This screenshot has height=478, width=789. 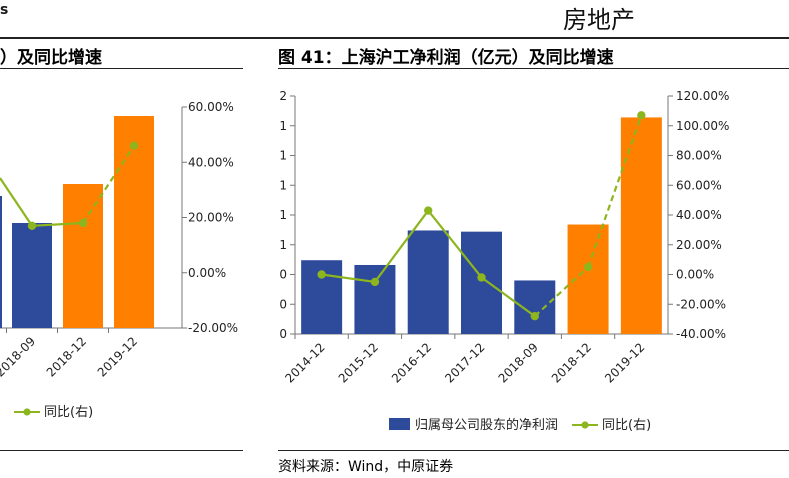 What do you see at coordinates (283, 96) in the screenshot?
I see `right-left-tick-label: 2` at bounding box center [283, 96].